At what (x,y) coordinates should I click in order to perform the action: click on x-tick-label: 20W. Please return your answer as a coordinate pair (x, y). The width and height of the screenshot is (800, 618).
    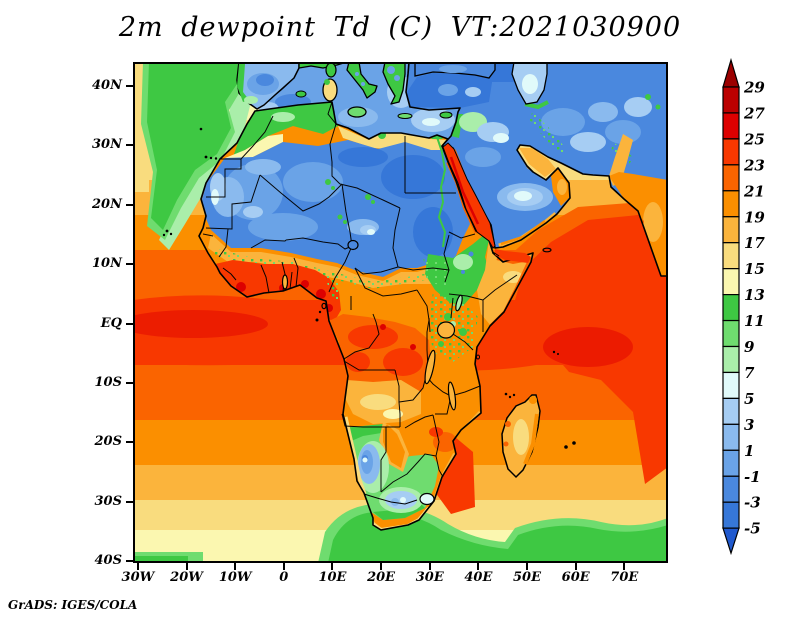
    Looking at the image, I should click on (186, 577).